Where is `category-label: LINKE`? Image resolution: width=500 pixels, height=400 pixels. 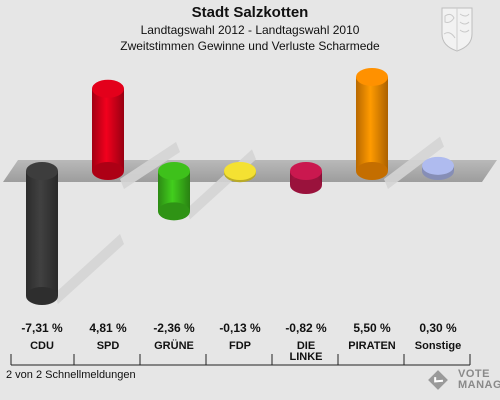
category-label: LINKE is located at coordinates (306, 357).